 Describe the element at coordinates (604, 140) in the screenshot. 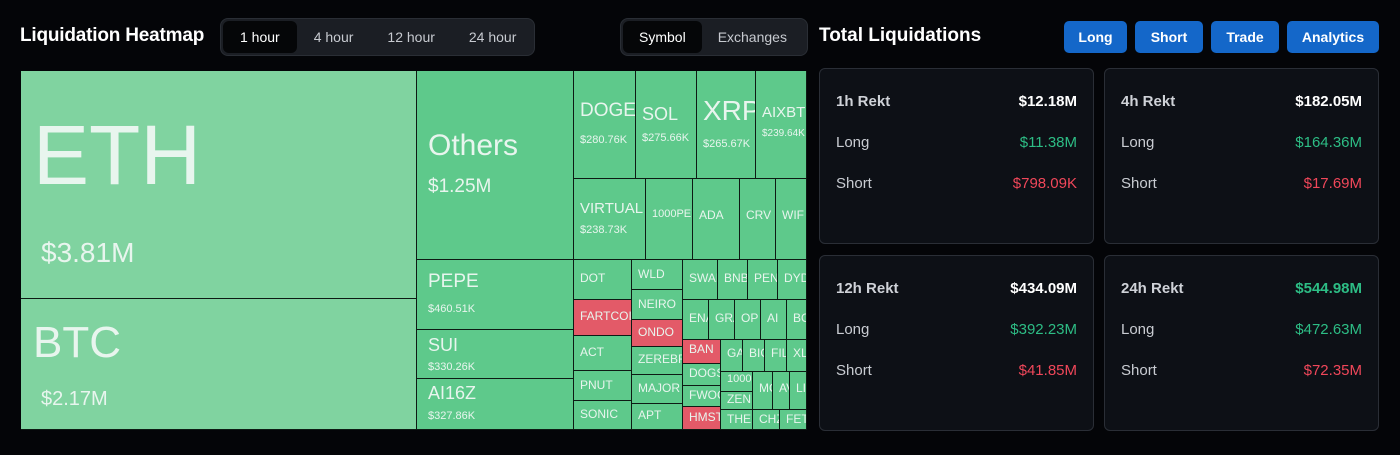

I see `tile-value: $280.76K` at that location.